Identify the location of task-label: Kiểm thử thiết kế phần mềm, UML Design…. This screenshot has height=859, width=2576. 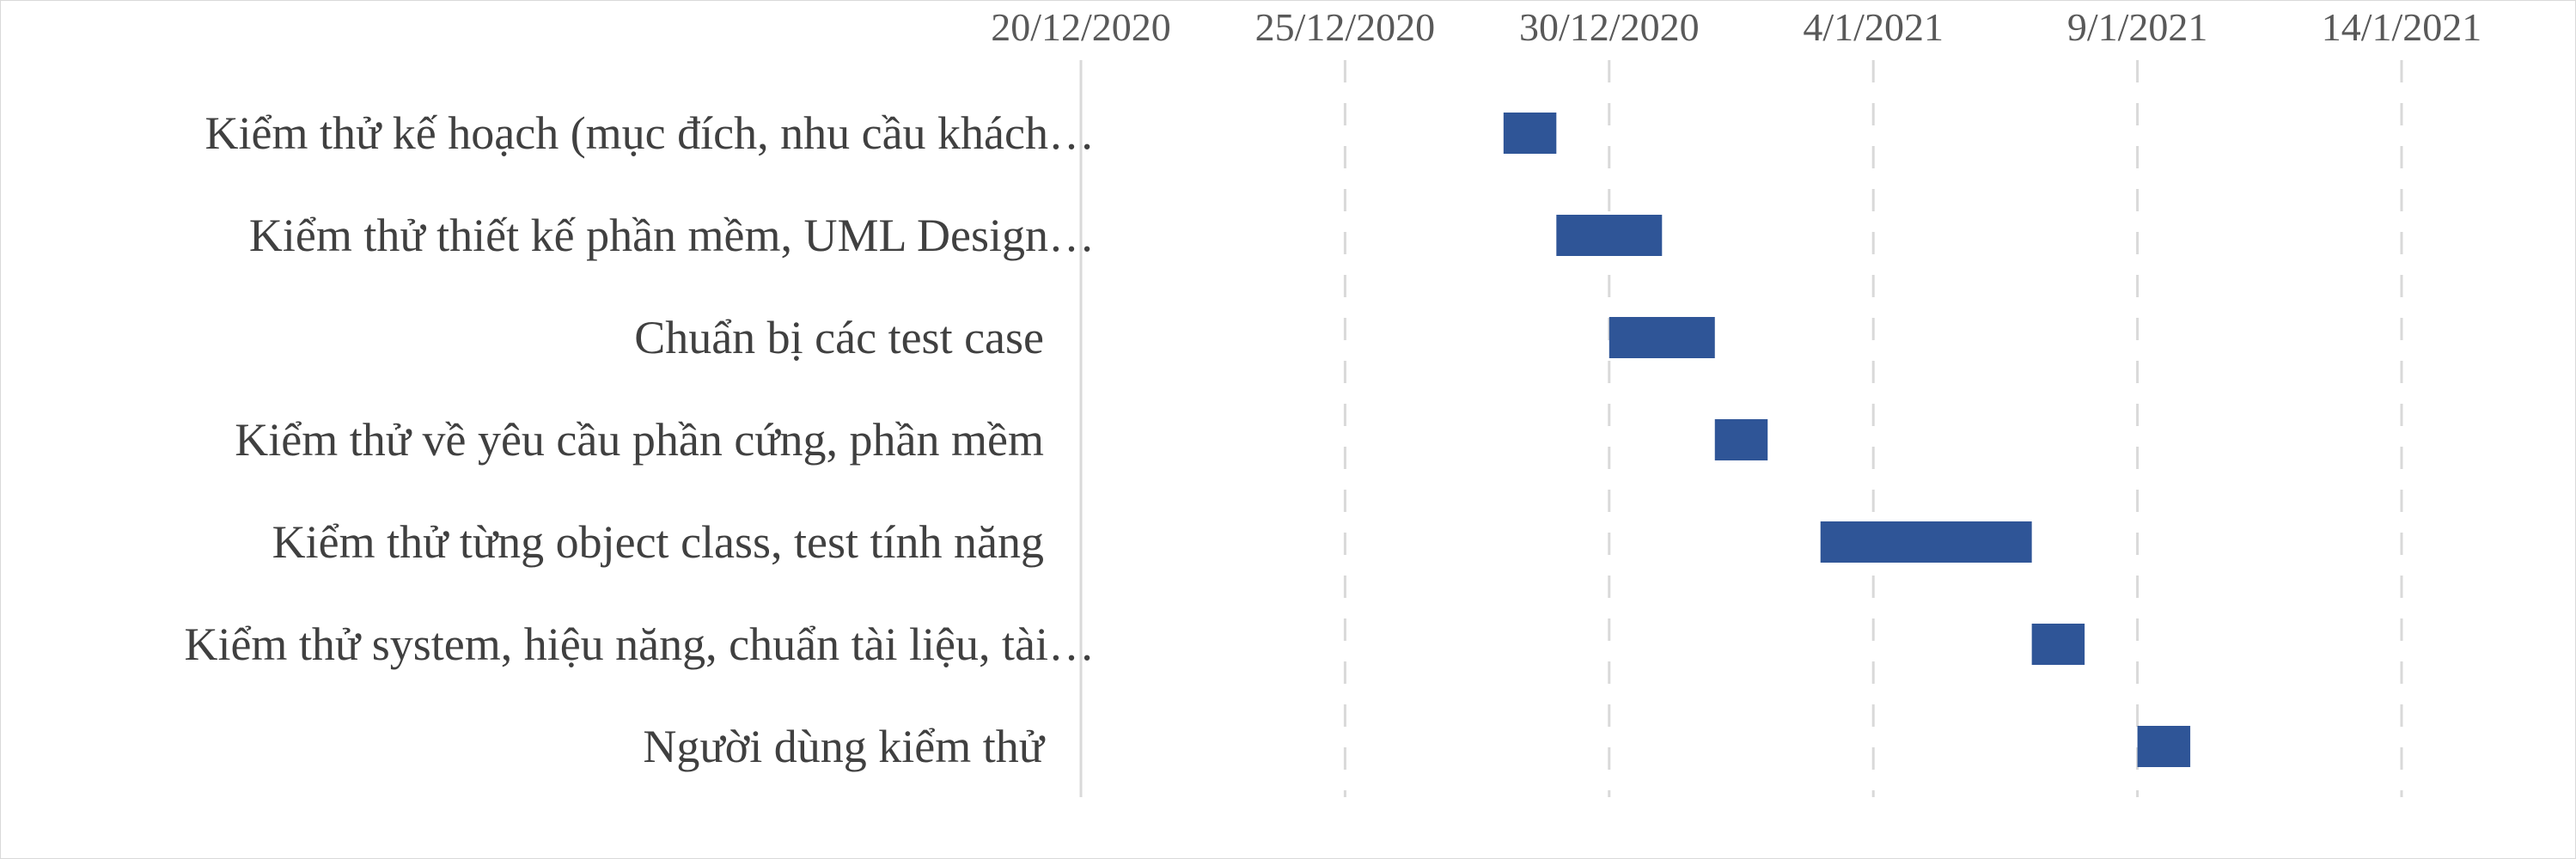
(672, 235).